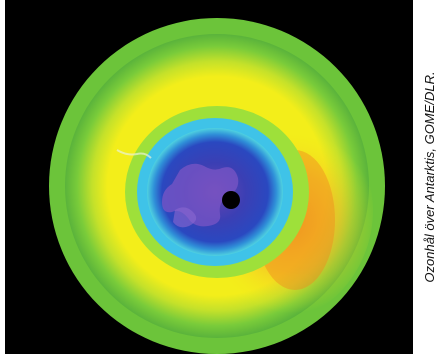  Describe the element at coordinates (429, 177) in the screenshot. I see `image-caption: Ozonhål över Antarktis, GOME/DLR.` at that location.